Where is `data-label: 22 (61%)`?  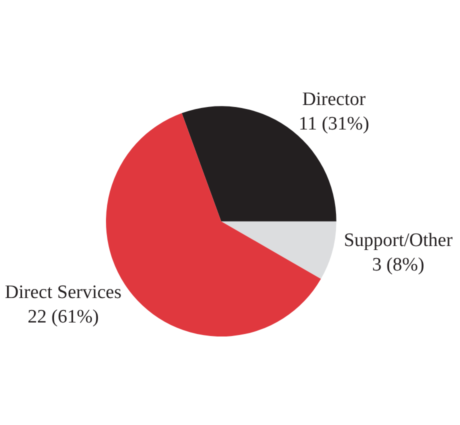 data-label: 22 (61%) is located at coordinates (63, 317).